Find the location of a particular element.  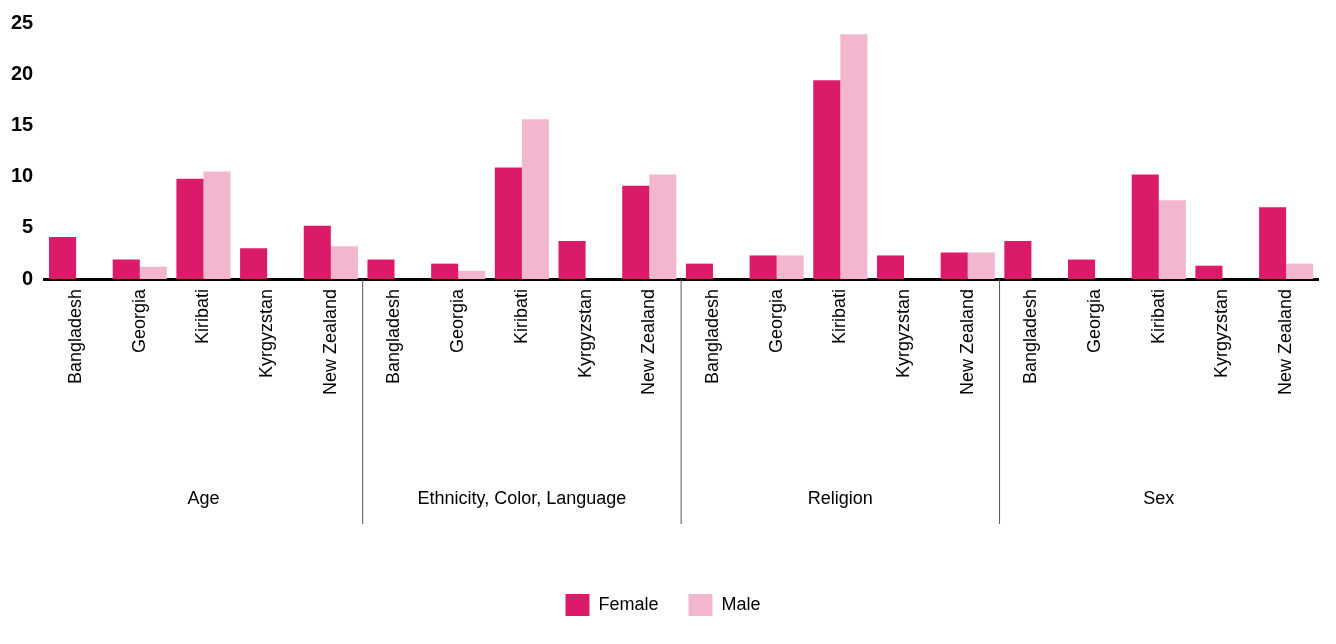

legend-label: Female is located at coordinates (628, 603).